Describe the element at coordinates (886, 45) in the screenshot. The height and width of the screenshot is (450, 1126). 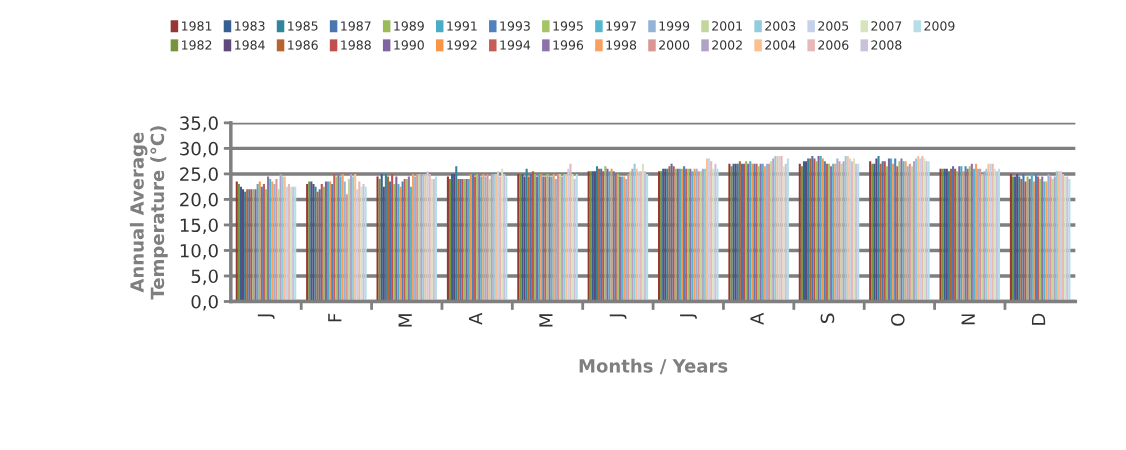
I see `legend-label: 2008` at that location.